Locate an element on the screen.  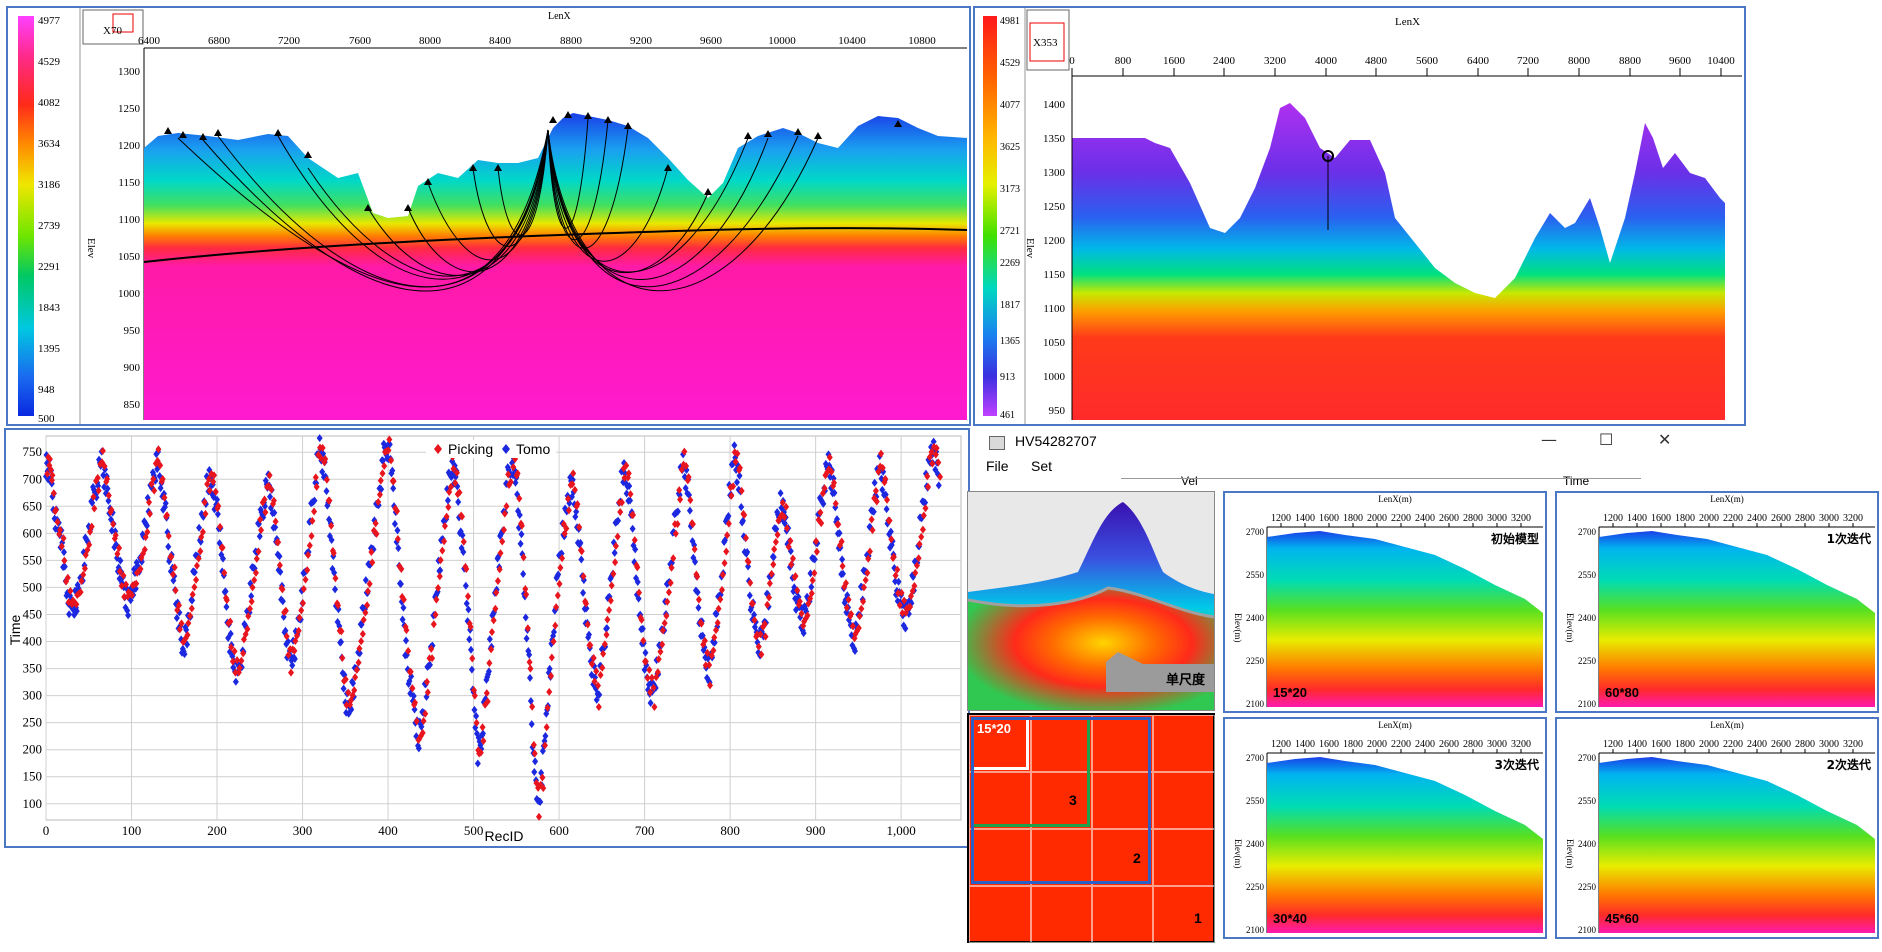
close-button: ✕ is located at coordinates (1665, 439).